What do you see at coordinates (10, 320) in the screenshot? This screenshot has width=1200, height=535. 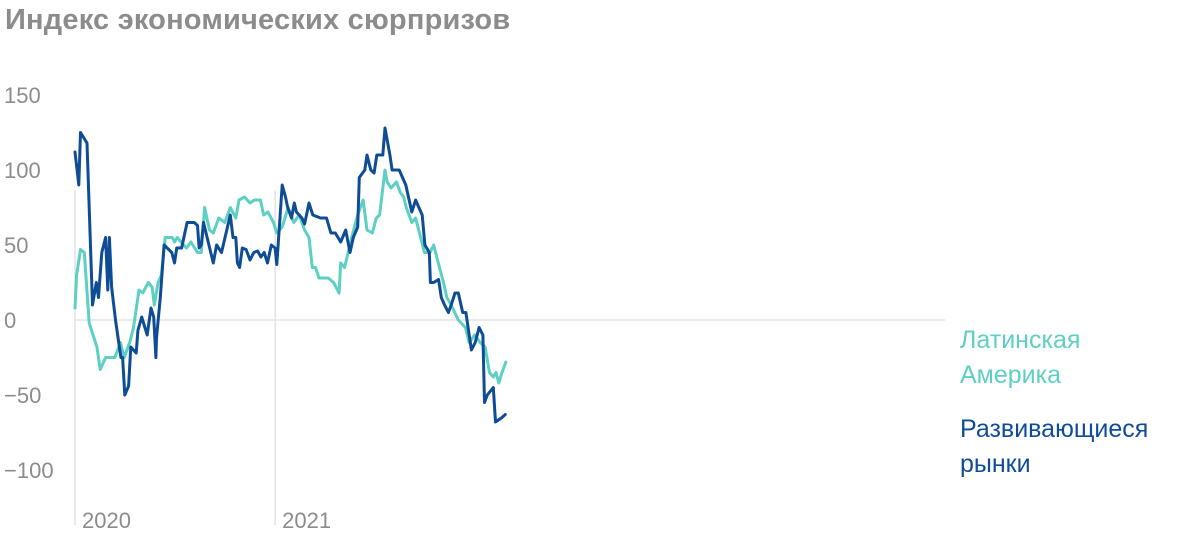 I see `y-tick-label: 0` at bounding box center [10, 320].